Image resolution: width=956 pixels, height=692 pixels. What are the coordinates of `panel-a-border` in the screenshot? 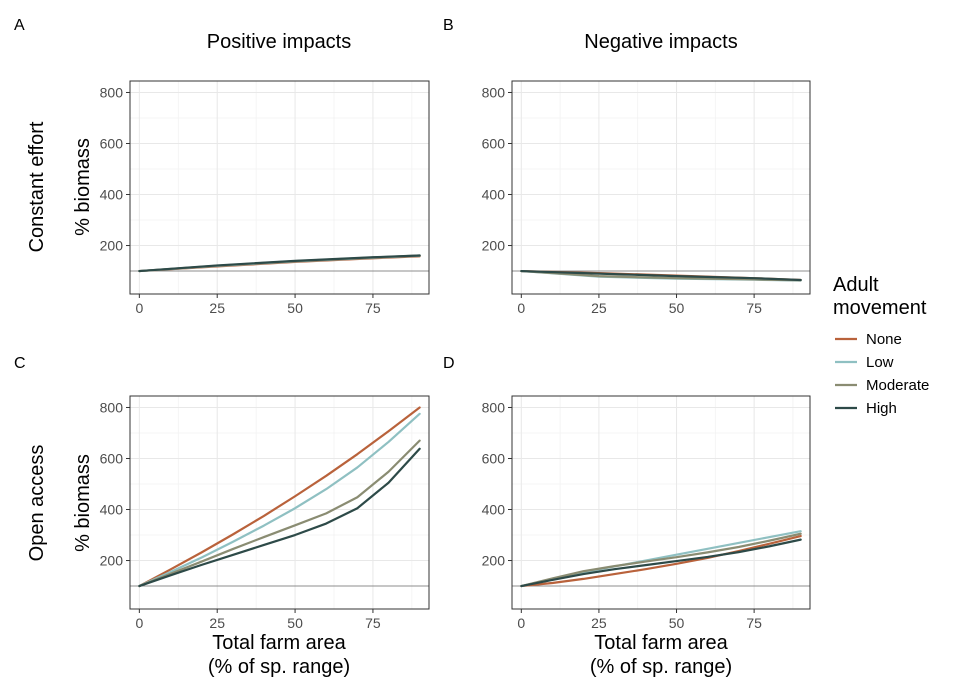 It's located at (279, 187).